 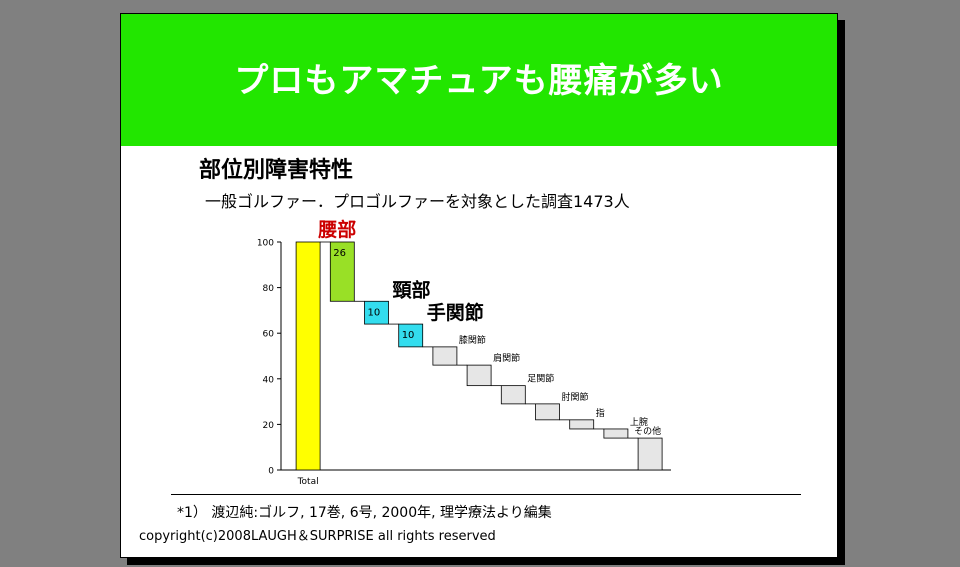 I want to click on category-label: 腰部, so click(x=336, y=229).